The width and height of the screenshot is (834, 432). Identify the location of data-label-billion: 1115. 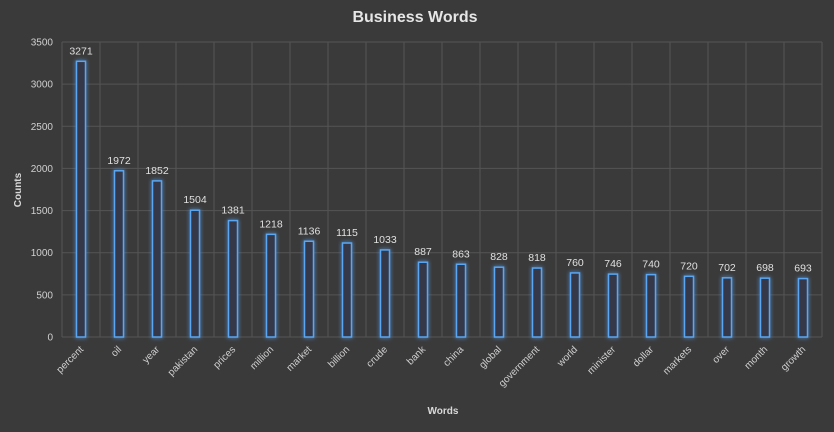
(347, 233).